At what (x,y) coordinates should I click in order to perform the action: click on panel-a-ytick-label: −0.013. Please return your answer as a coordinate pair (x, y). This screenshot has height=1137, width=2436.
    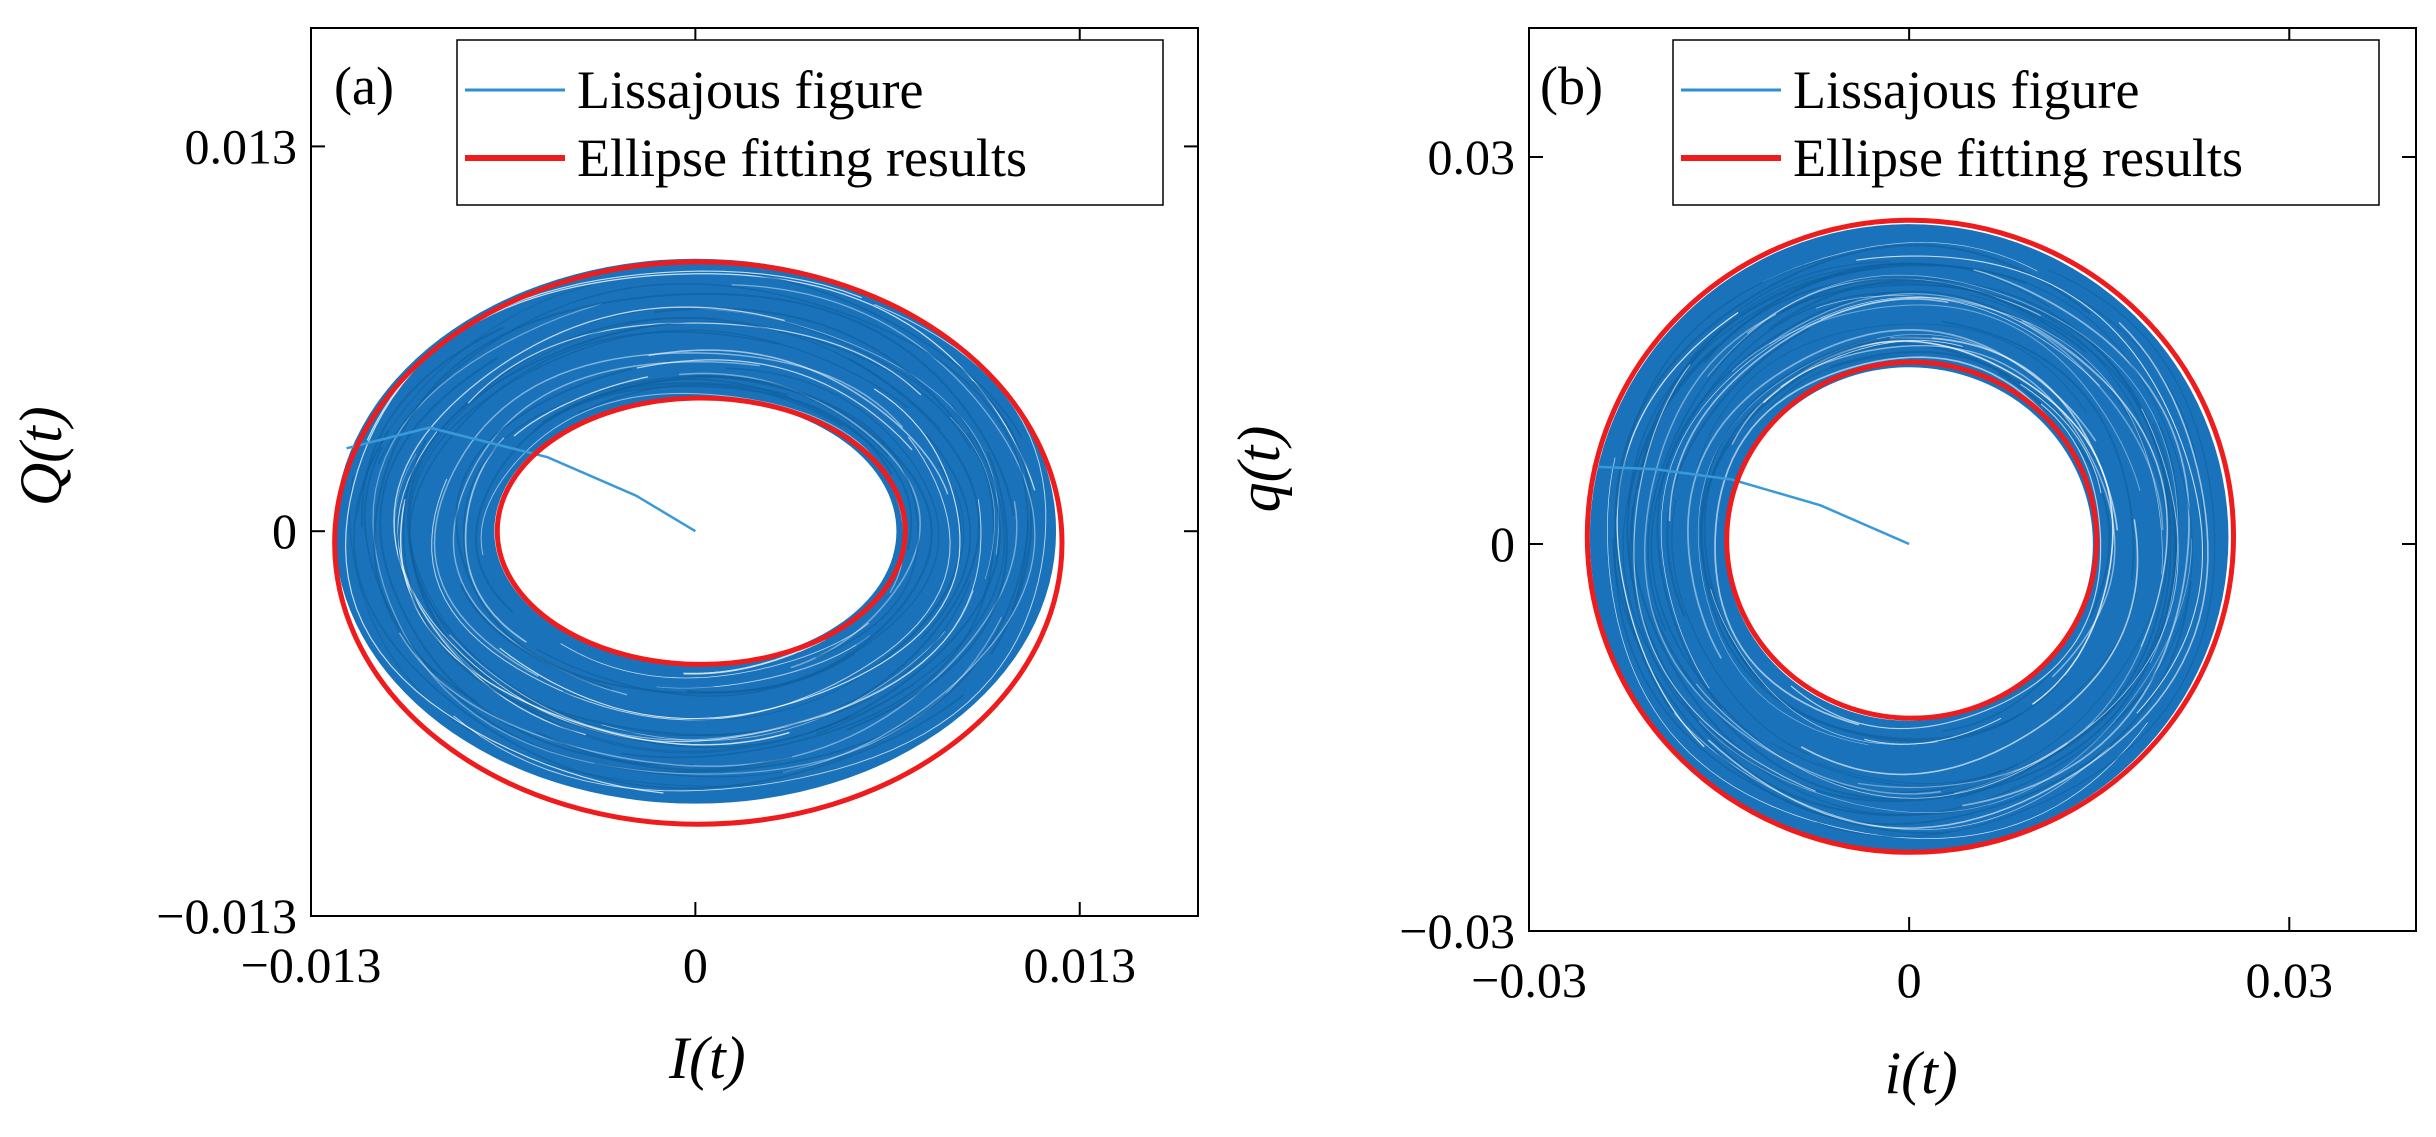
    Looking at the image, I should click on (226, 916).